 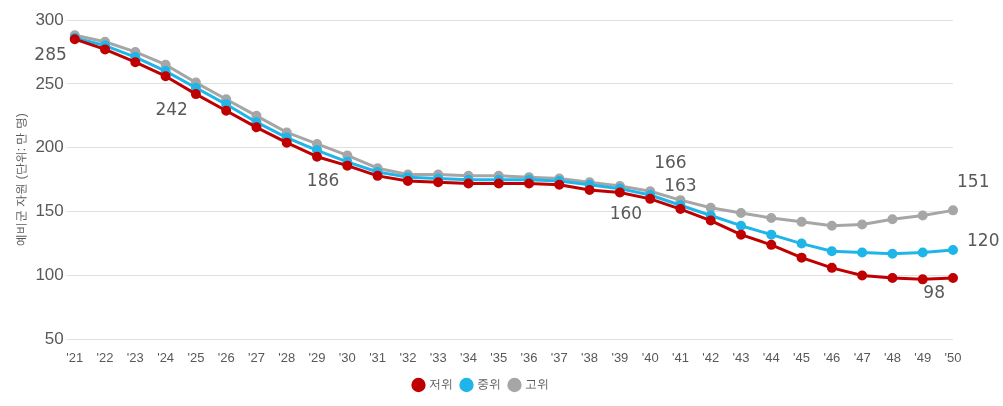 I want to click on x-tick-label: '41, so click(x=680, y=357).